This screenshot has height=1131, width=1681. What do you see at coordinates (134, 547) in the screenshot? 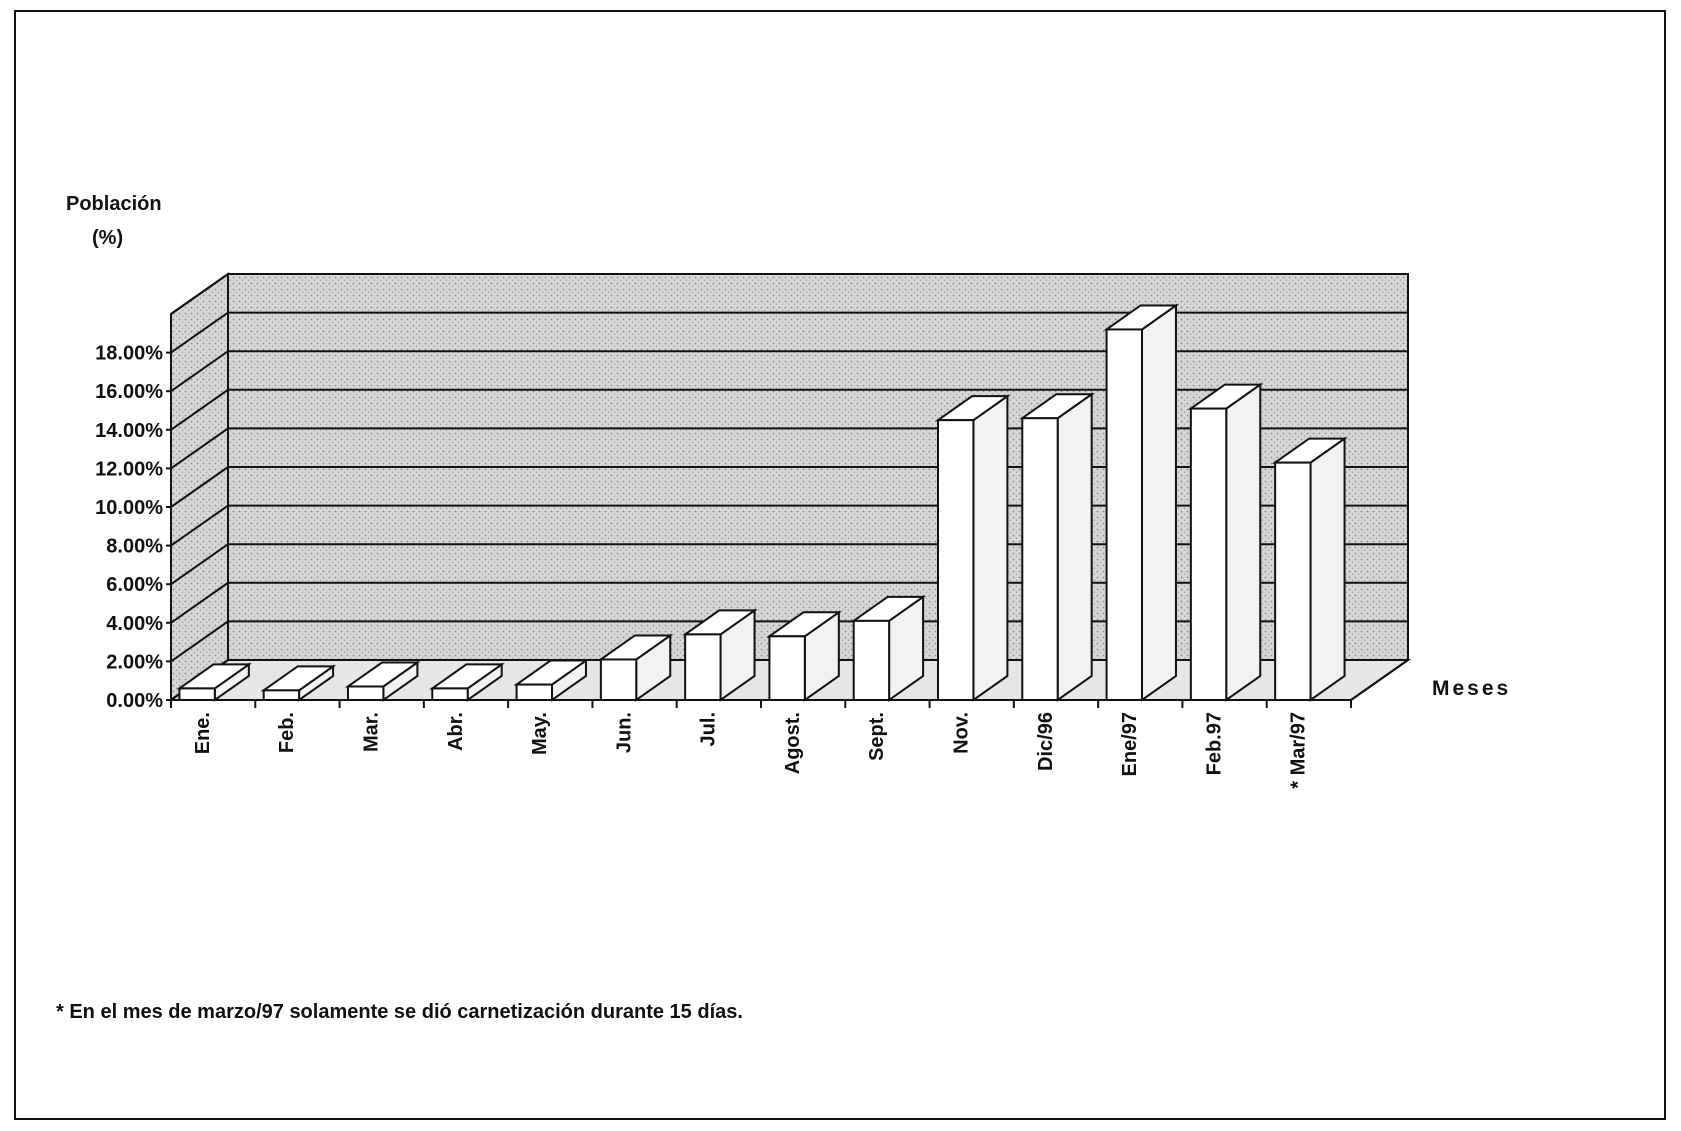
I see `y-tick-label: 8.00%` at bounding box center [134, 547].